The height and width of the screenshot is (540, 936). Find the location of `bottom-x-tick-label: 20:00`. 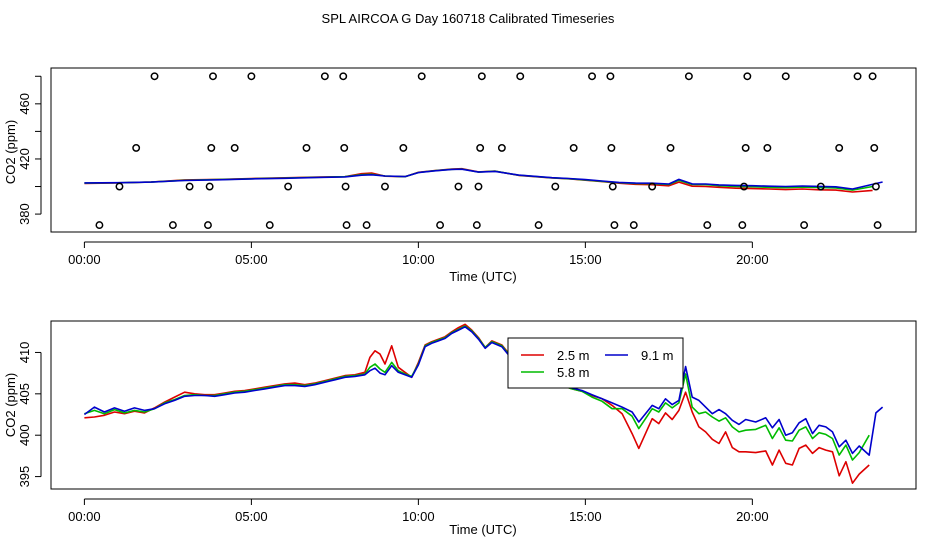

bottom-x-tick-label: 20:00 is located at coordinates (752, 516).